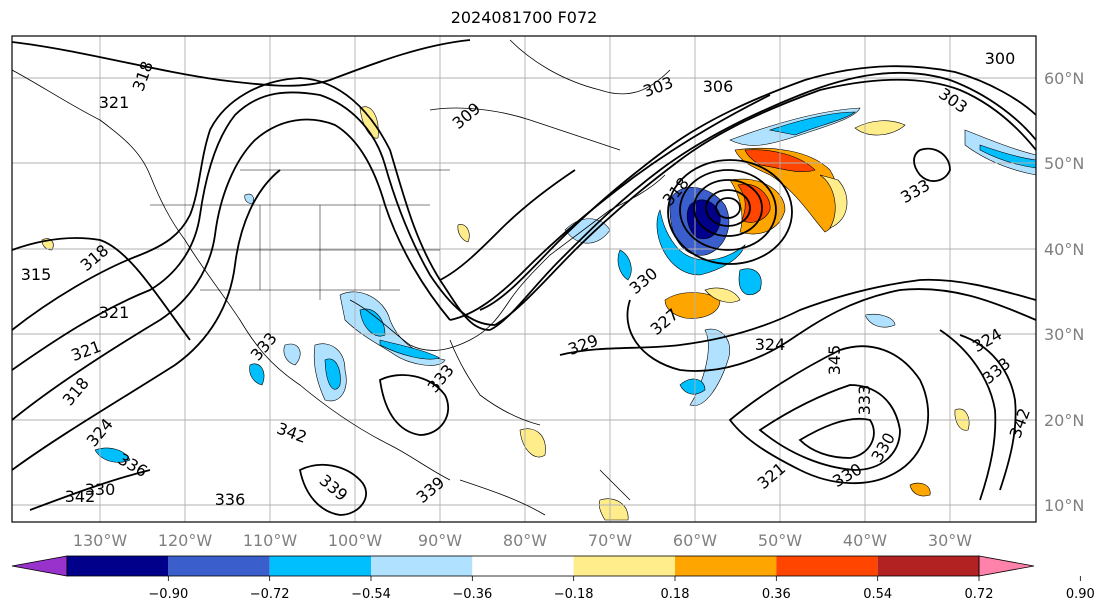 This screenshot has width=1105, height=615. Describe the element at coordinates (168, 594) in the screenshot. I see `colorbar-tick-label: −0.90` at that location.